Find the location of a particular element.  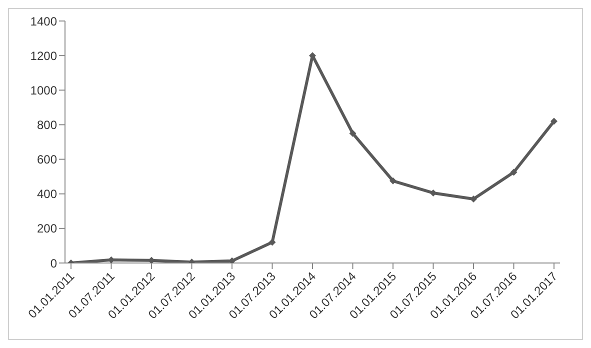

y-tick-label: 200 is located at coordinates (47, 229).